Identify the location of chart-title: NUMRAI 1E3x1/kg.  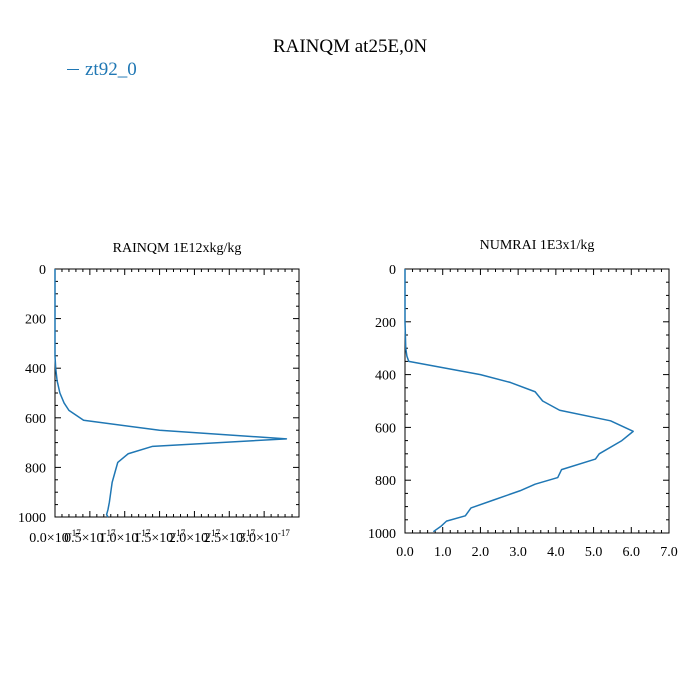
(537, 245).